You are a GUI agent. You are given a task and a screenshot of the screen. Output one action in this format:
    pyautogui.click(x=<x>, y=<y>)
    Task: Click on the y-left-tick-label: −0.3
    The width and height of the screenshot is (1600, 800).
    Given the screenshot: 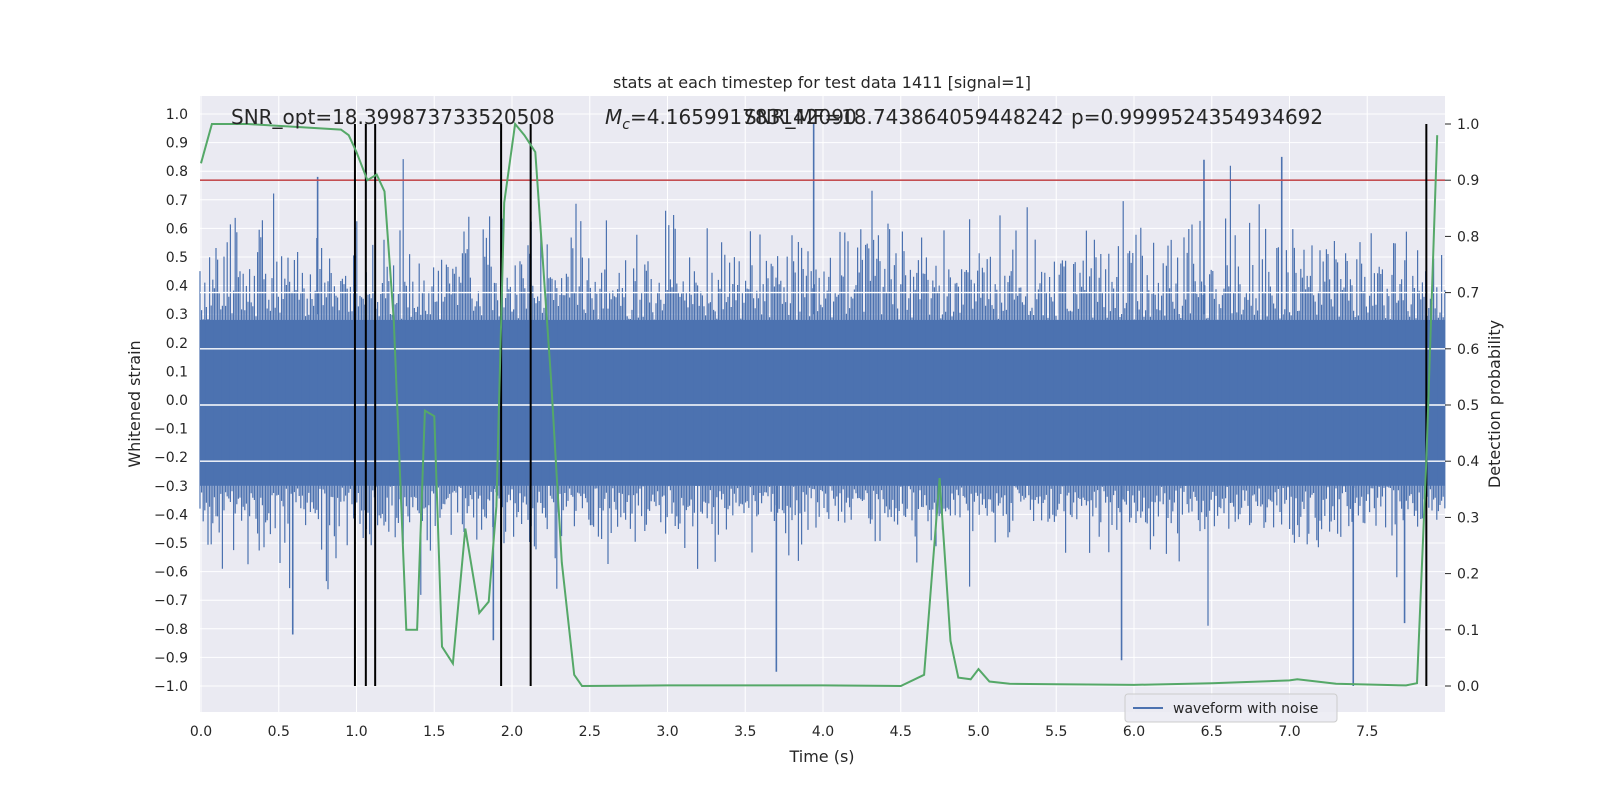 What is the action you would take?
    pyautogui.click(x=171, y=487)
    